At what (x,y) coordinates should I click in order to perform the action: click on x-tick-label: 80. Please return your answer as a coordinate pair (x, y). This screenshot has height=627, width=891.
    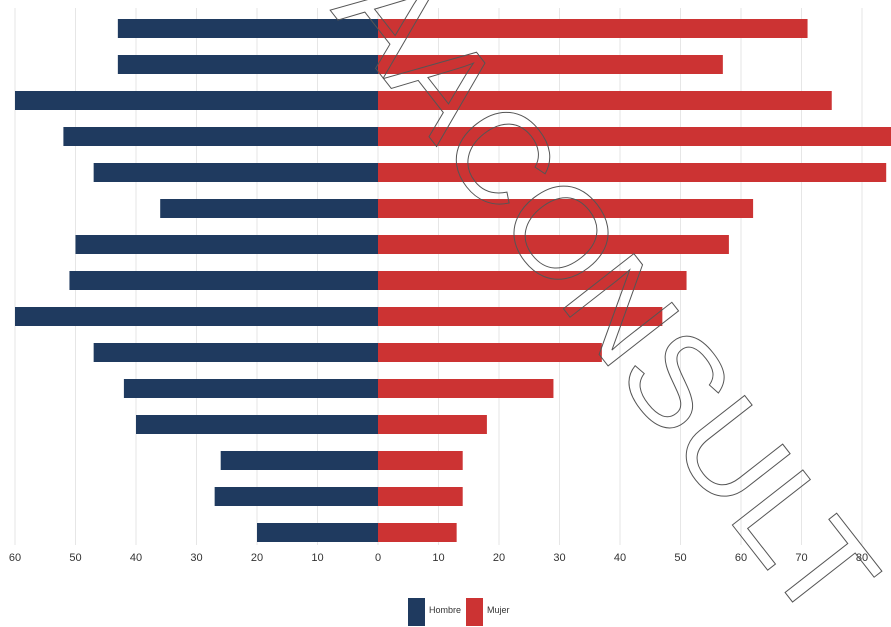
    Looking at the image, I should click on (862, 558).